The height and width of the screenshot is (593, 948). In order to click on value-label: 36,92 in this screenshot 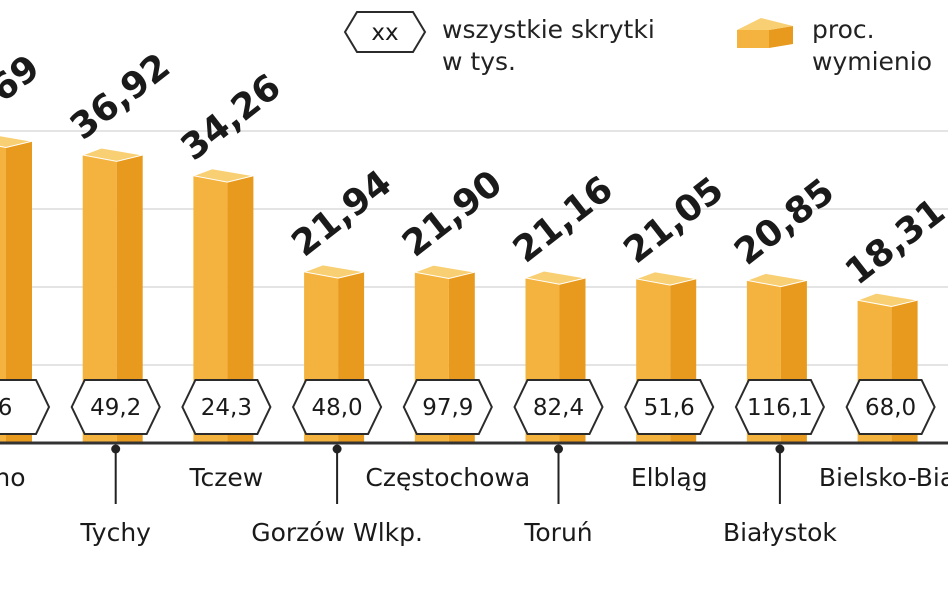, I will do `click(120, 97)`.